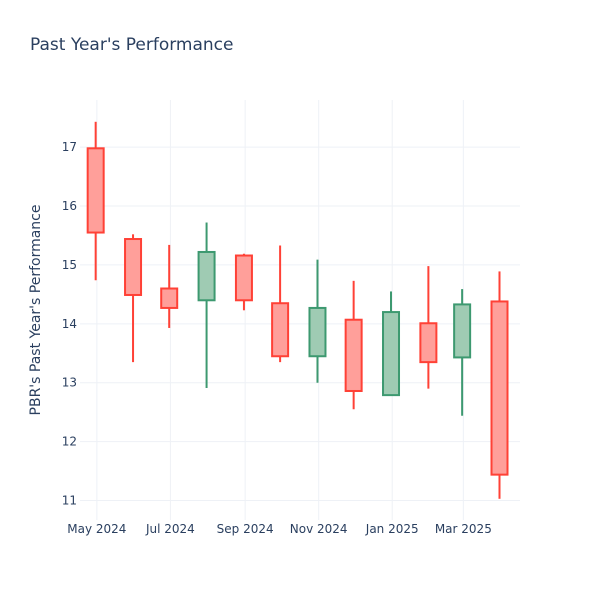 The width and height of the screenshot is (600, 600). Describe the element at coordinates (96, 529) in the screenshot. I see `x-tick-label: May 2024` at that location.